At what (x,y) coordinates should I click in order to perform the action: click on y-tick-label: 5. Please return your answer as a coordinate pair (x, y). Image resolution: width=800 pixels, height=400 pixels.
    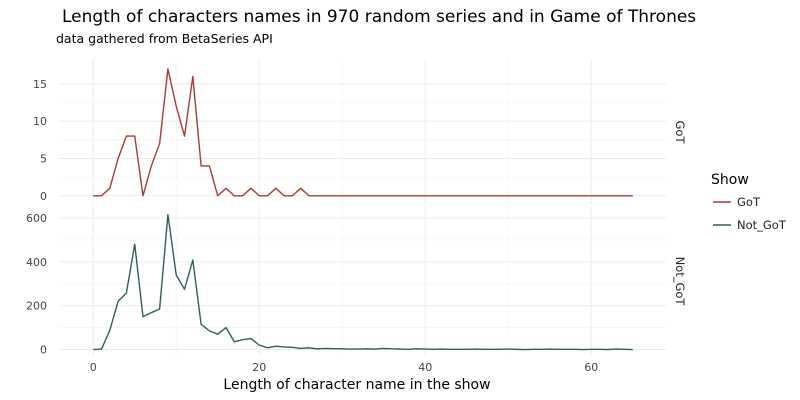
    Looking at the image, I should click on (43, 158).